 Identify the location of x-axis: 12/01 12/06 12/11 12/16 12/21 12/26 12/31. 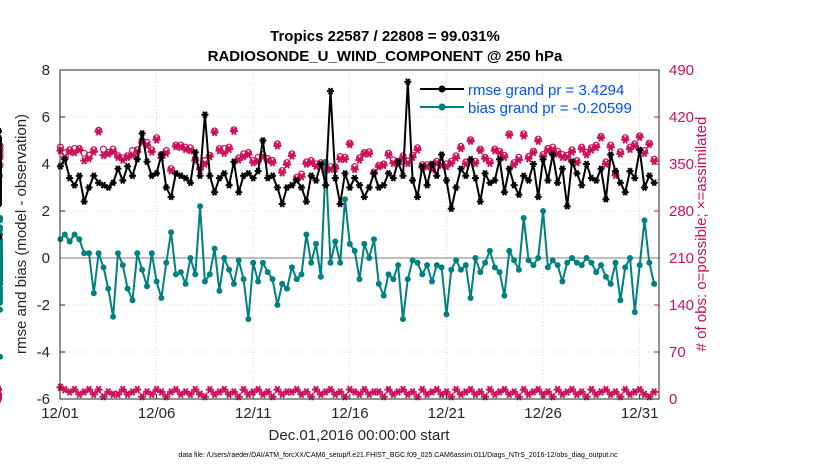
(349, 408).